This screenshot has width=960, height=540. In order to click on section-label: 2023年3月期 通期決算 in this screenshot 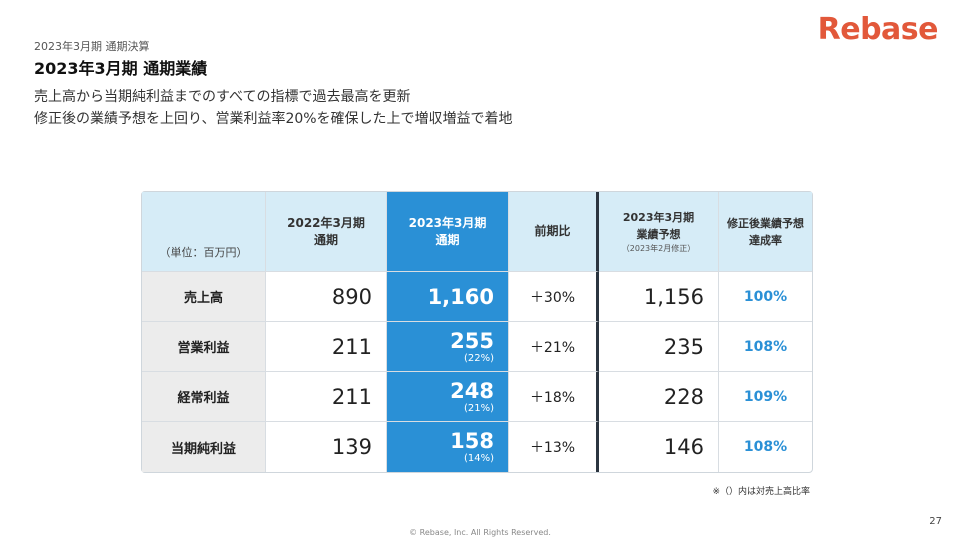, I will do `click(92, 46)`.